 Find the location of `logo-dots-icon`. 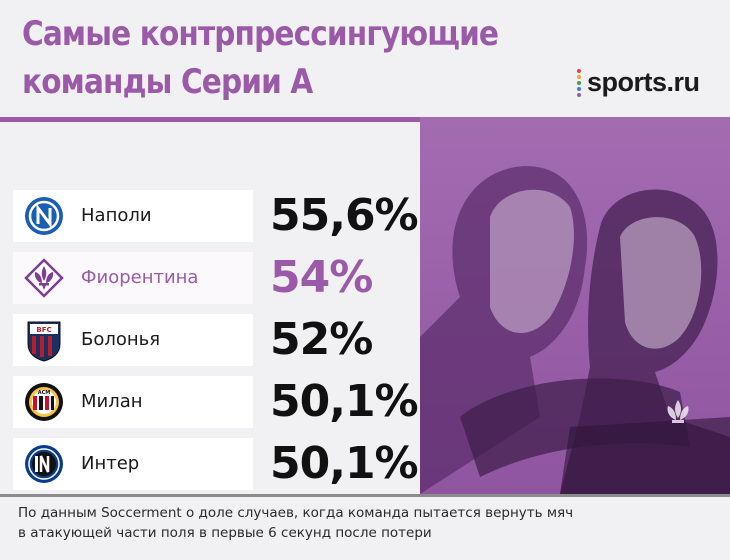

logo-dots-icon is located at coordinates (579, 82).